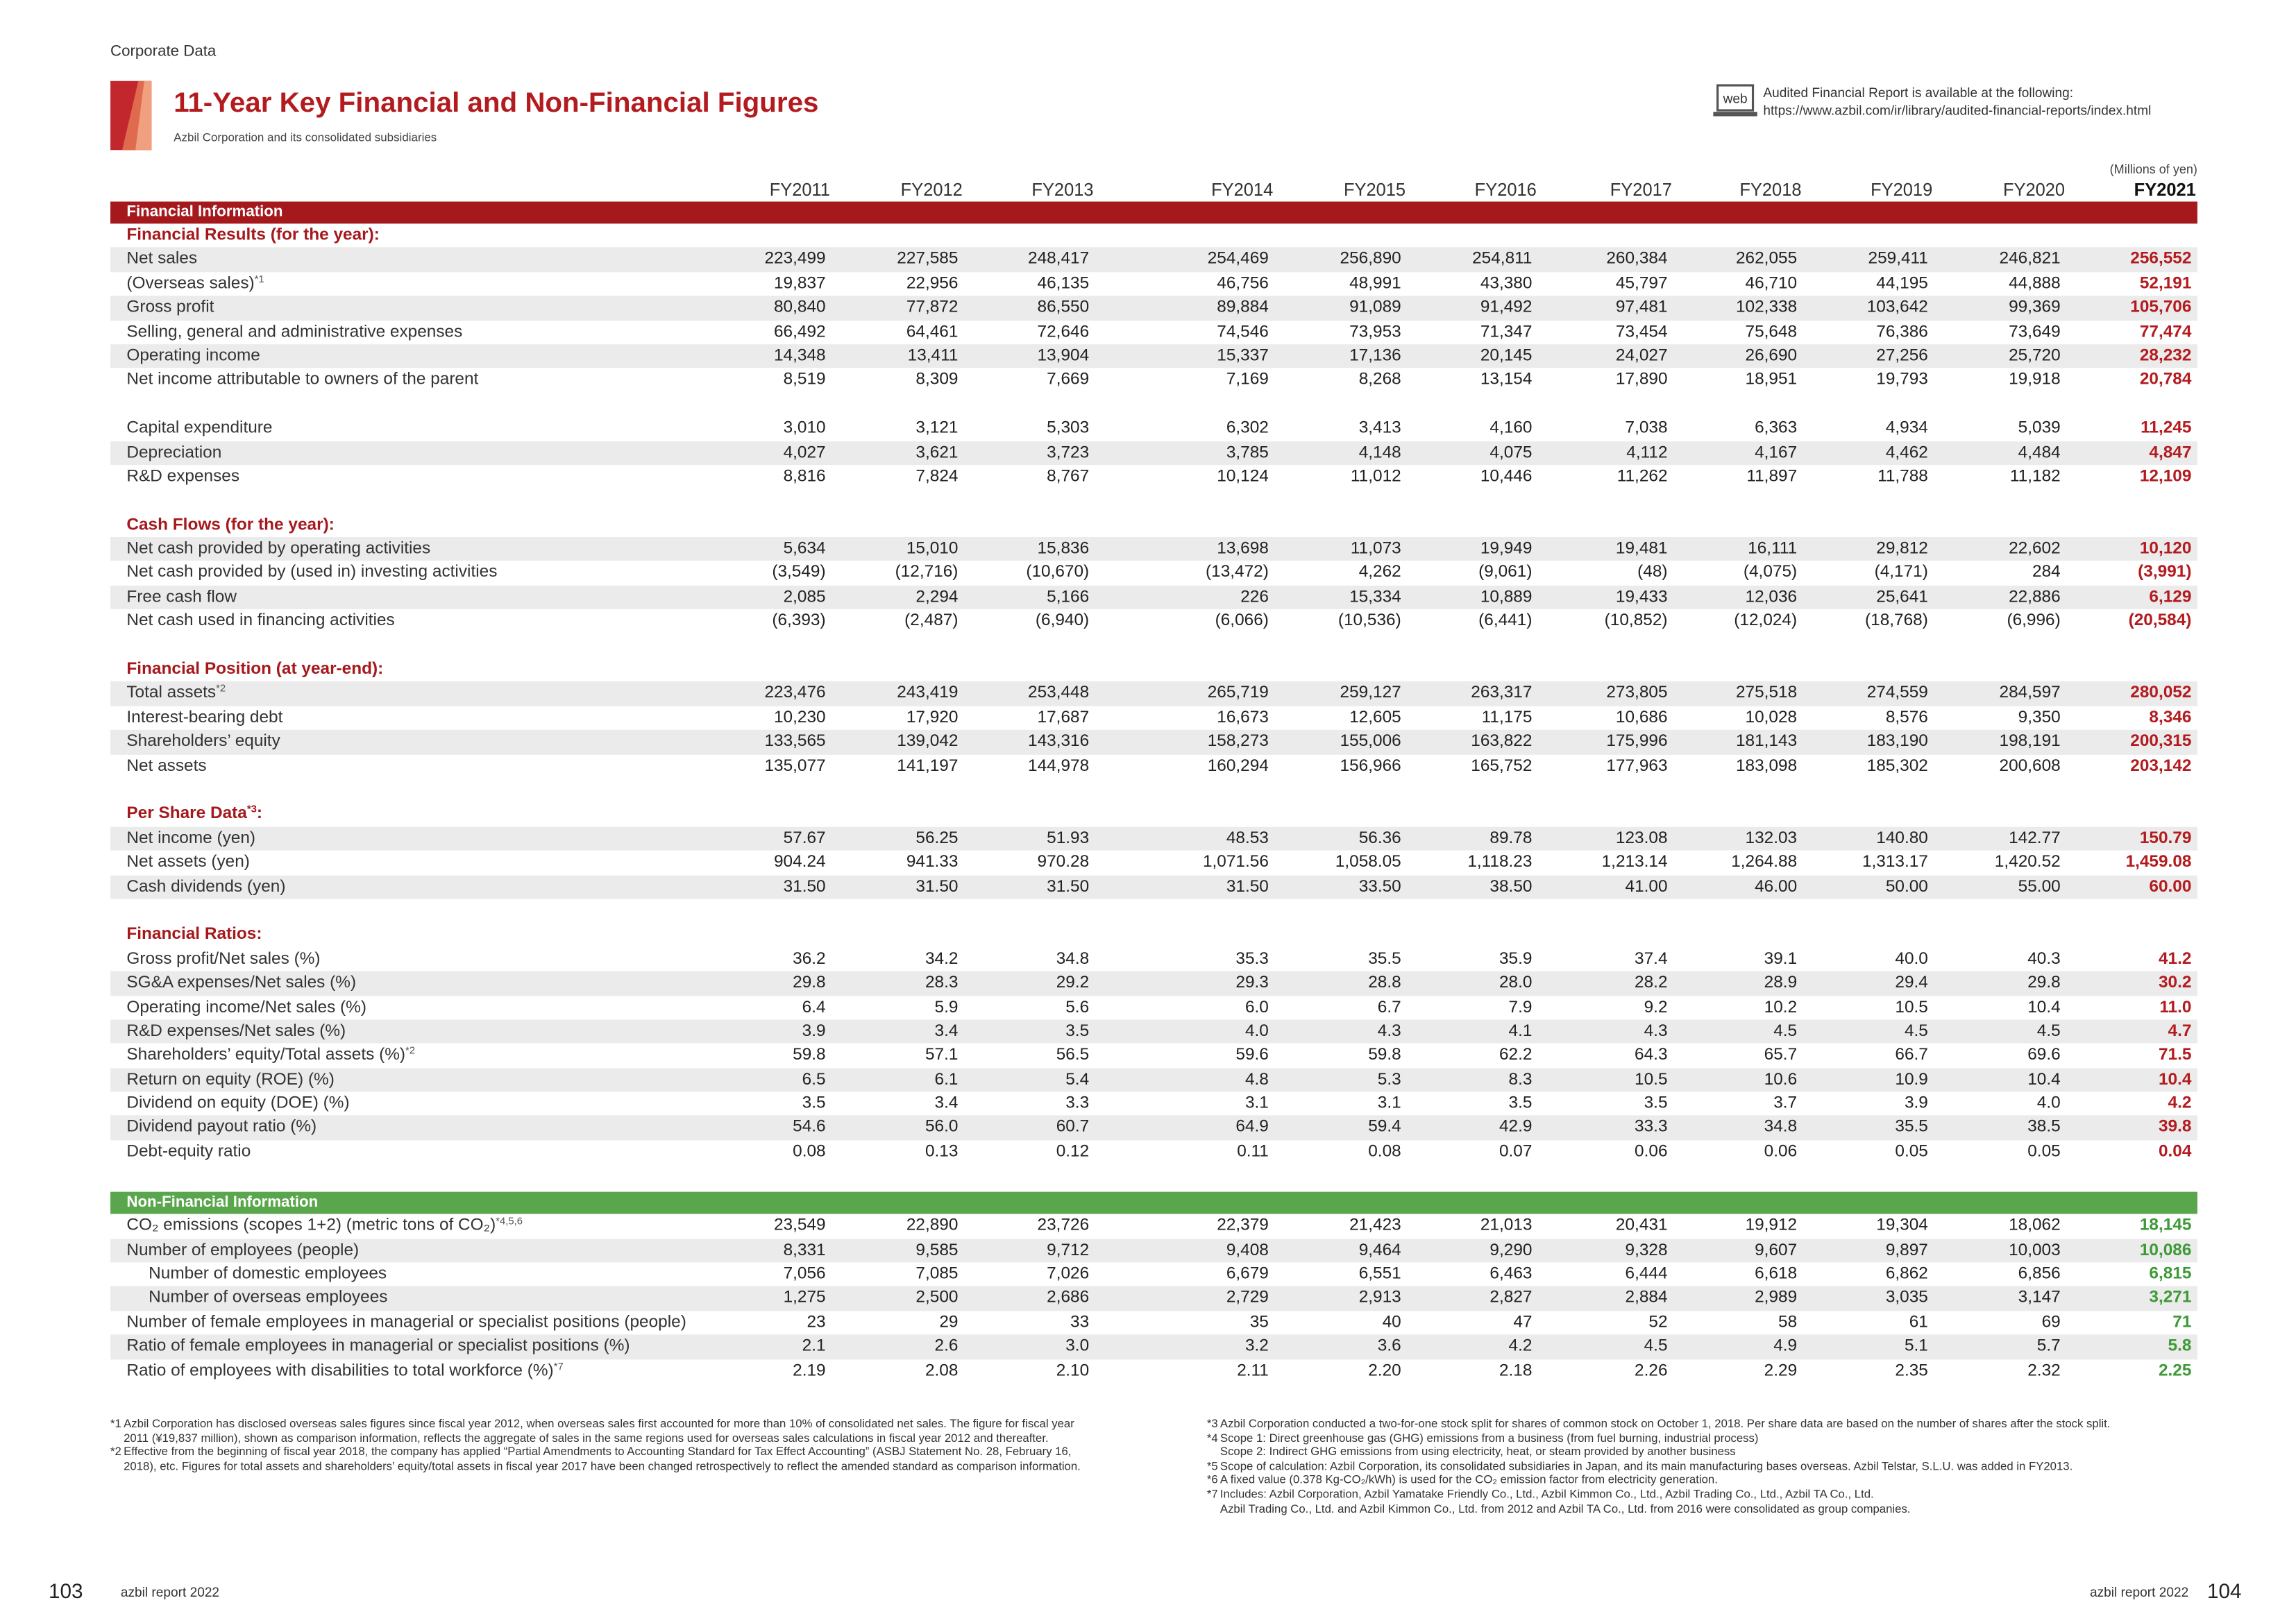 This screenshot has width=2296, height=1623. What do you see at coordinates (1243, 284) in the screenshot?
I see `value-cell: 46,756` at bounding box center [1243, 284].